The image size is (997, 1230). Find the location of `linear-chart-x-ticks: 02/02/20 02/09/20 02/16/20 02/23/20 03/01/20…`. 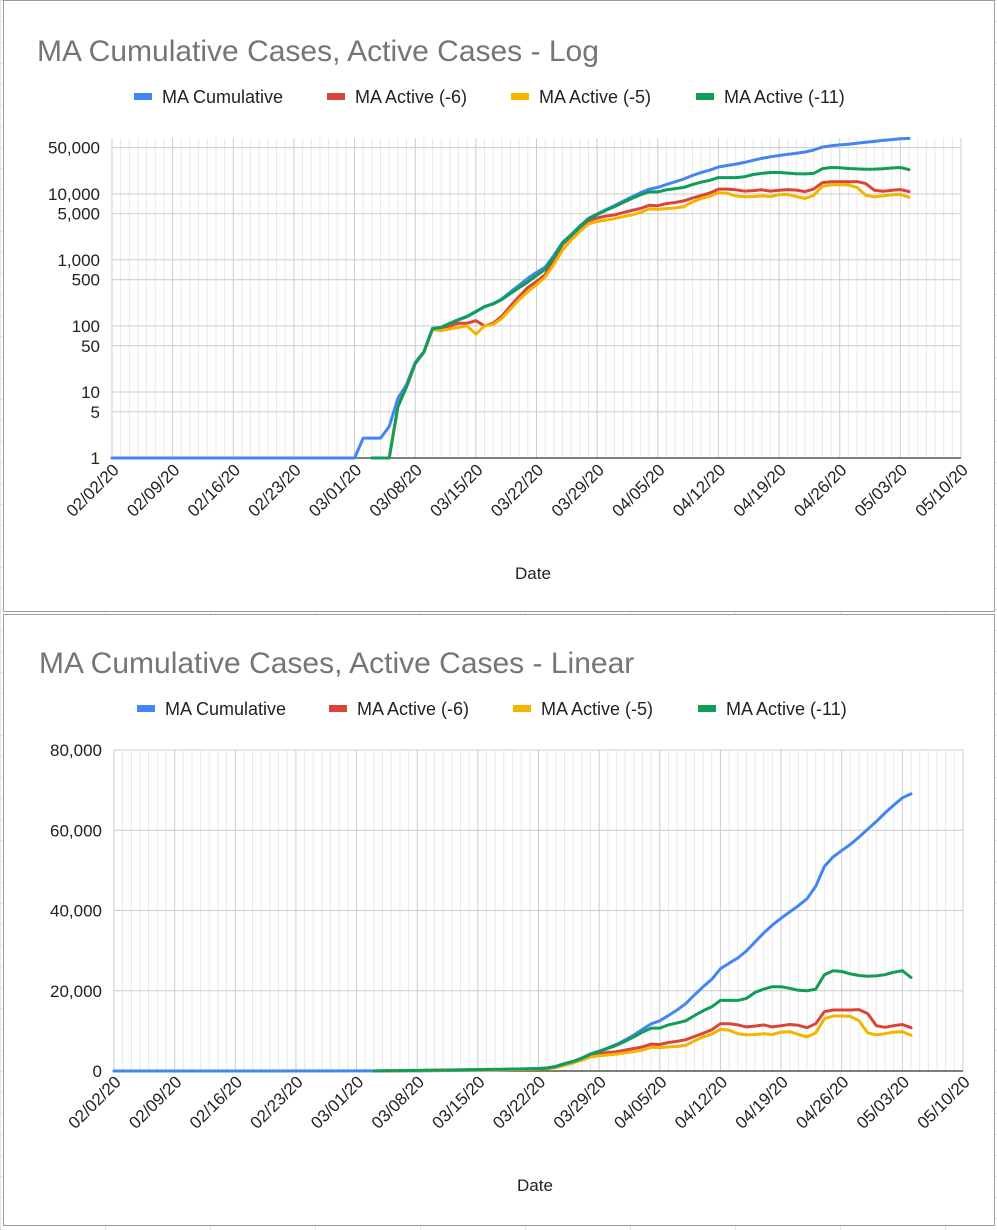

linear-chart-x-ticks: 02/02/20 02/09/20 02/16/20 02/23/20 03/01/20… is located at coordinates (519, 1102).